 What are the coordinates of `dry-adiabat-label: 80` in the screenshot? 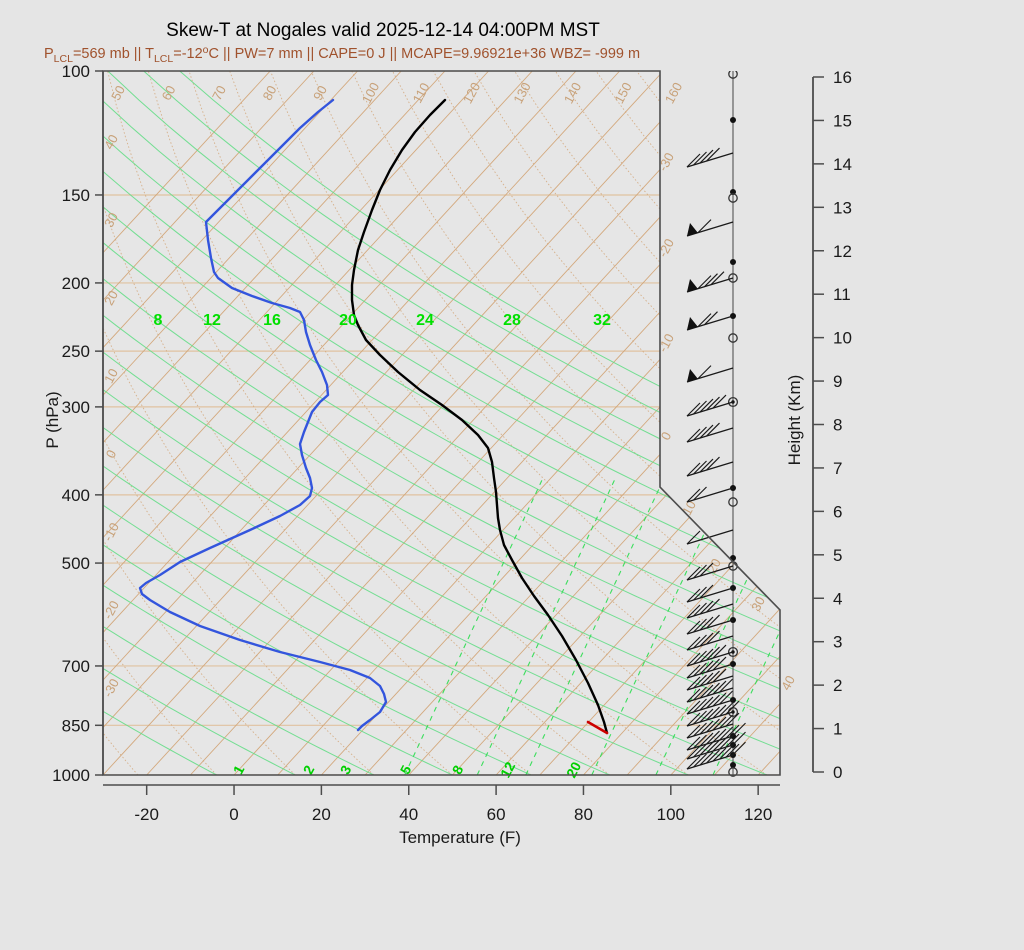 It's located at (270, 93).